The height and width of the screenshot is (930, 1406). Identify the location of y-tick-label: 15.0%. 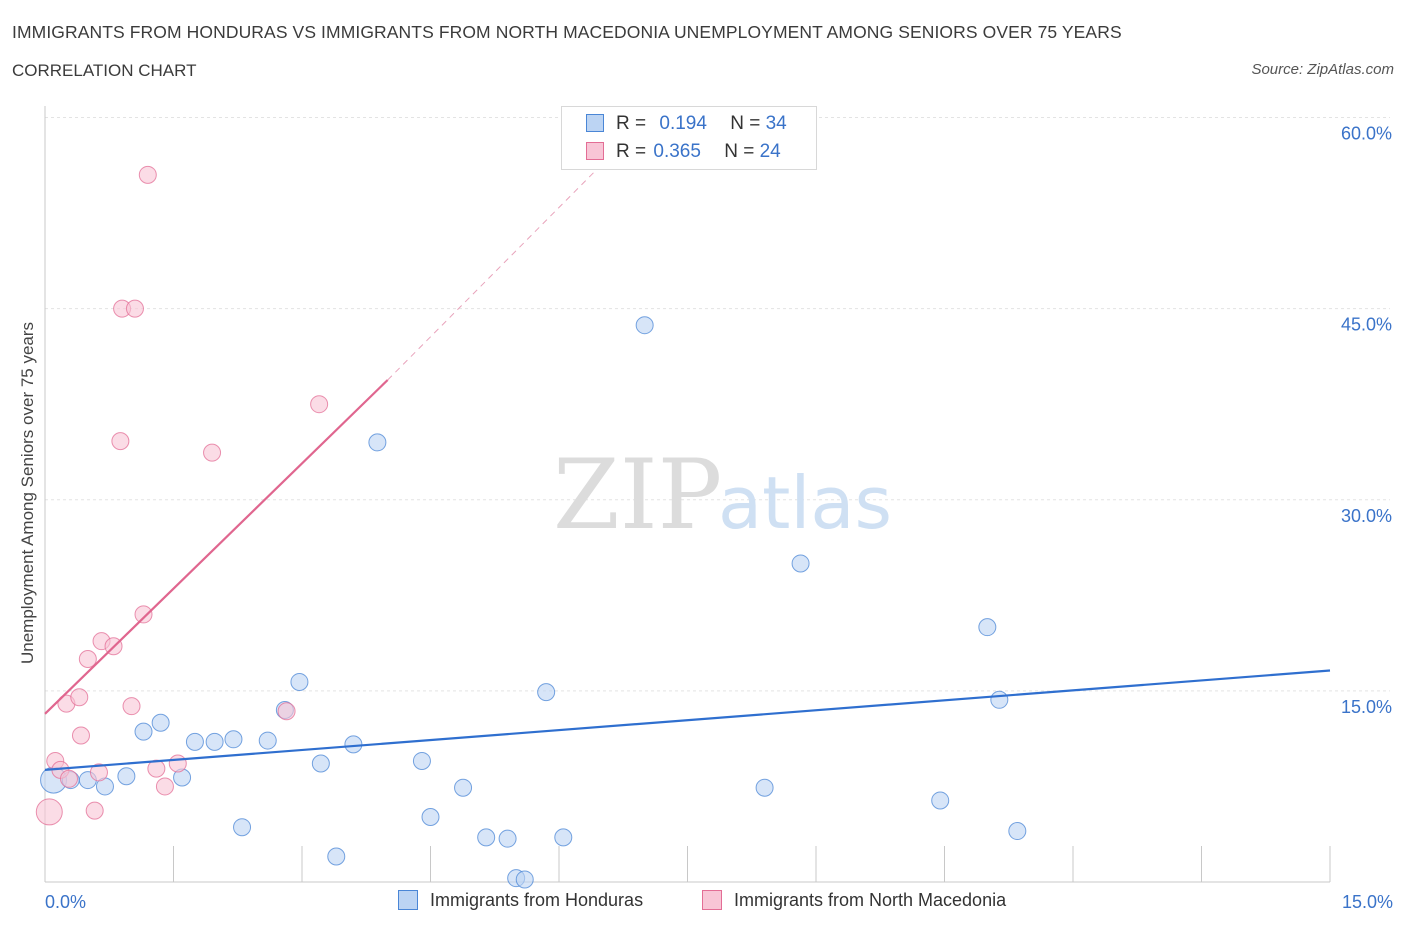
(1366, 707).